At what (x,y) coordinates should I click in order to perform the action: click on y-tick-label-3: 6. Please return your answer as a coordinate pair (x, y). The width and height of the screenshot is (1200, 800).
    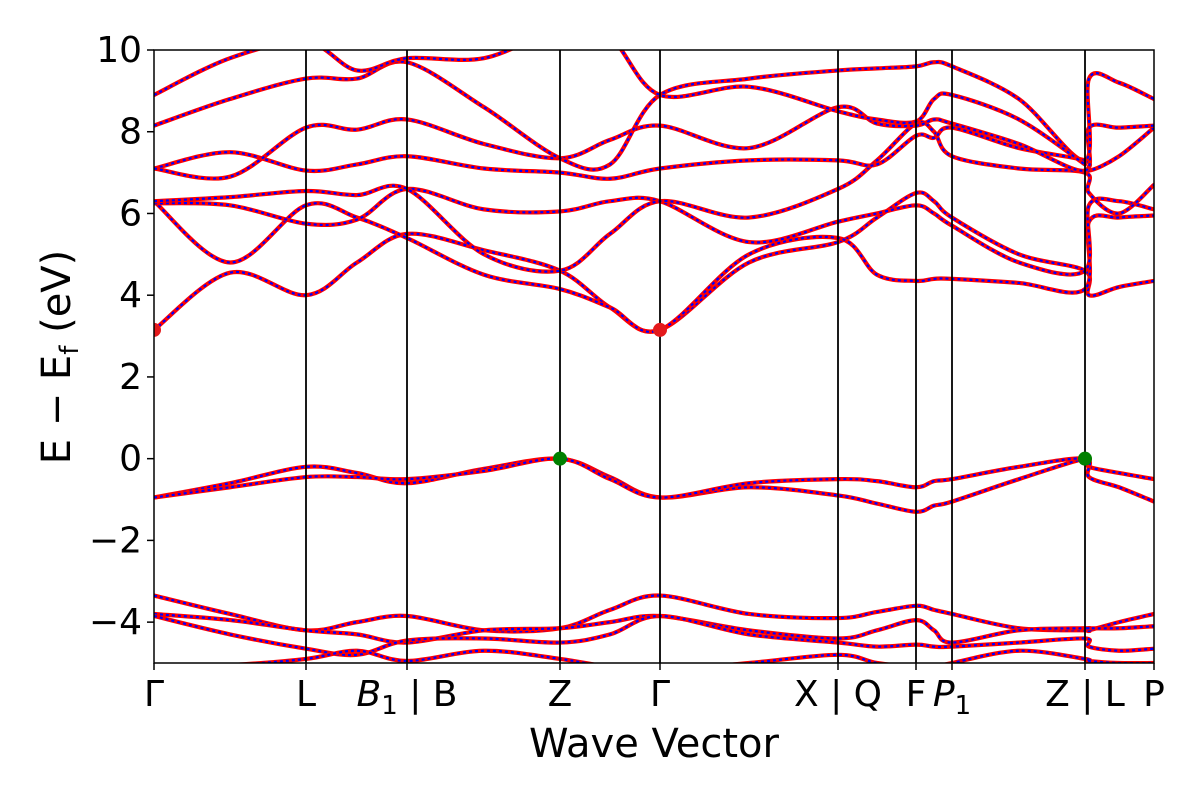
    Looking at the image, I should click on (130, 213).